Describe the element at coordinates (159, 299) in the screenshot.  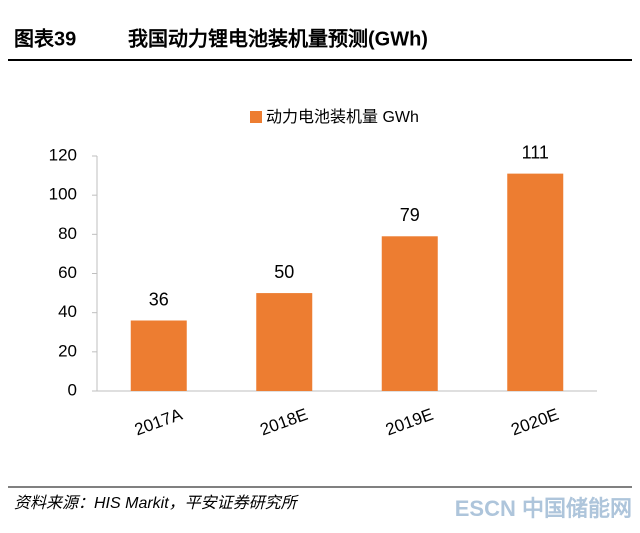
I see `value-label: 36` at that location.